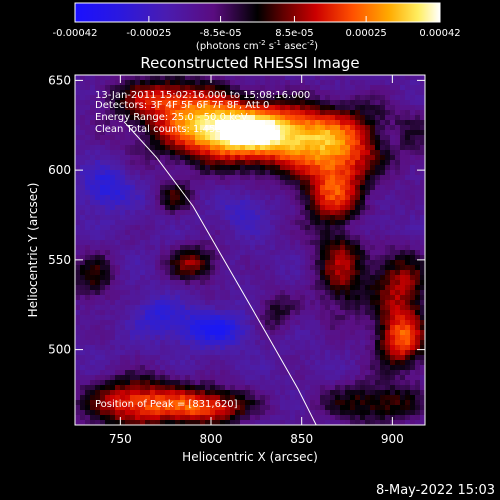 This screenshot has width=500, height=500. I want to click on y-tick-label-3: 650, so click(59, 80).